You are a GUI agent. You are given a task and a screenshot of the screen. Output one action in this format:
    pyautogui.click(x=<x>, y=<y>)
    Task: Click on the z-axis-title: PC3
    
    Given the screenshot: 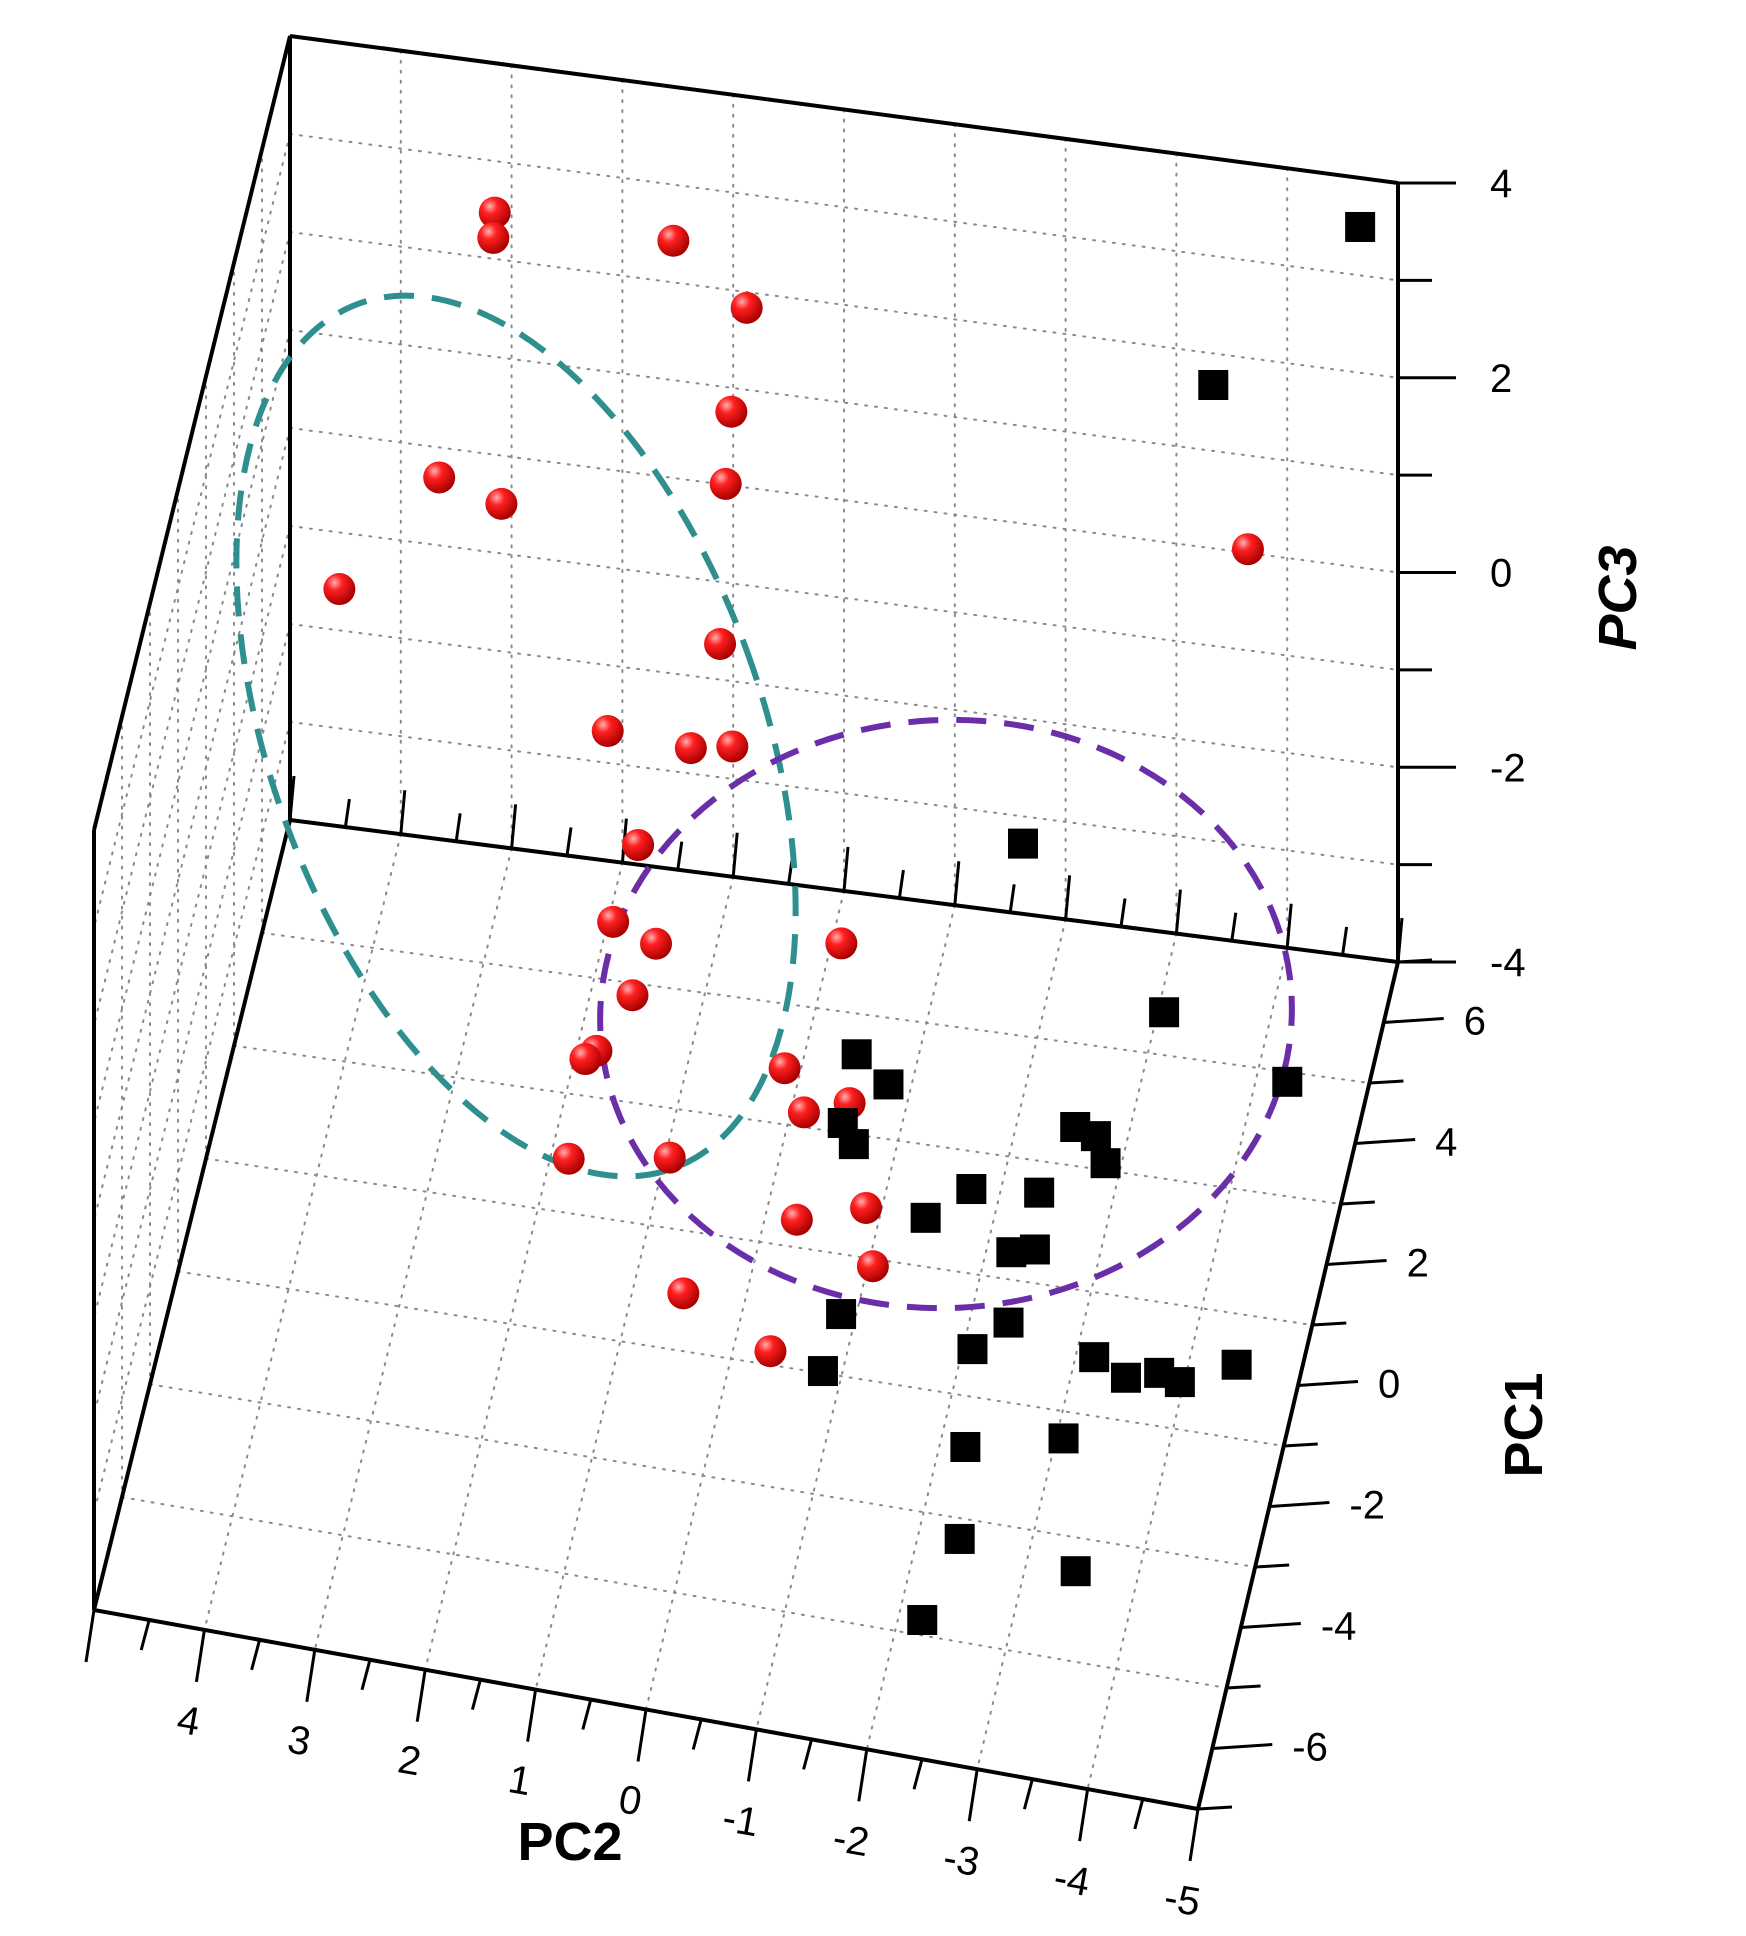 What is the action you would take?
    pyautogui.click(x=1618, y=597)
    